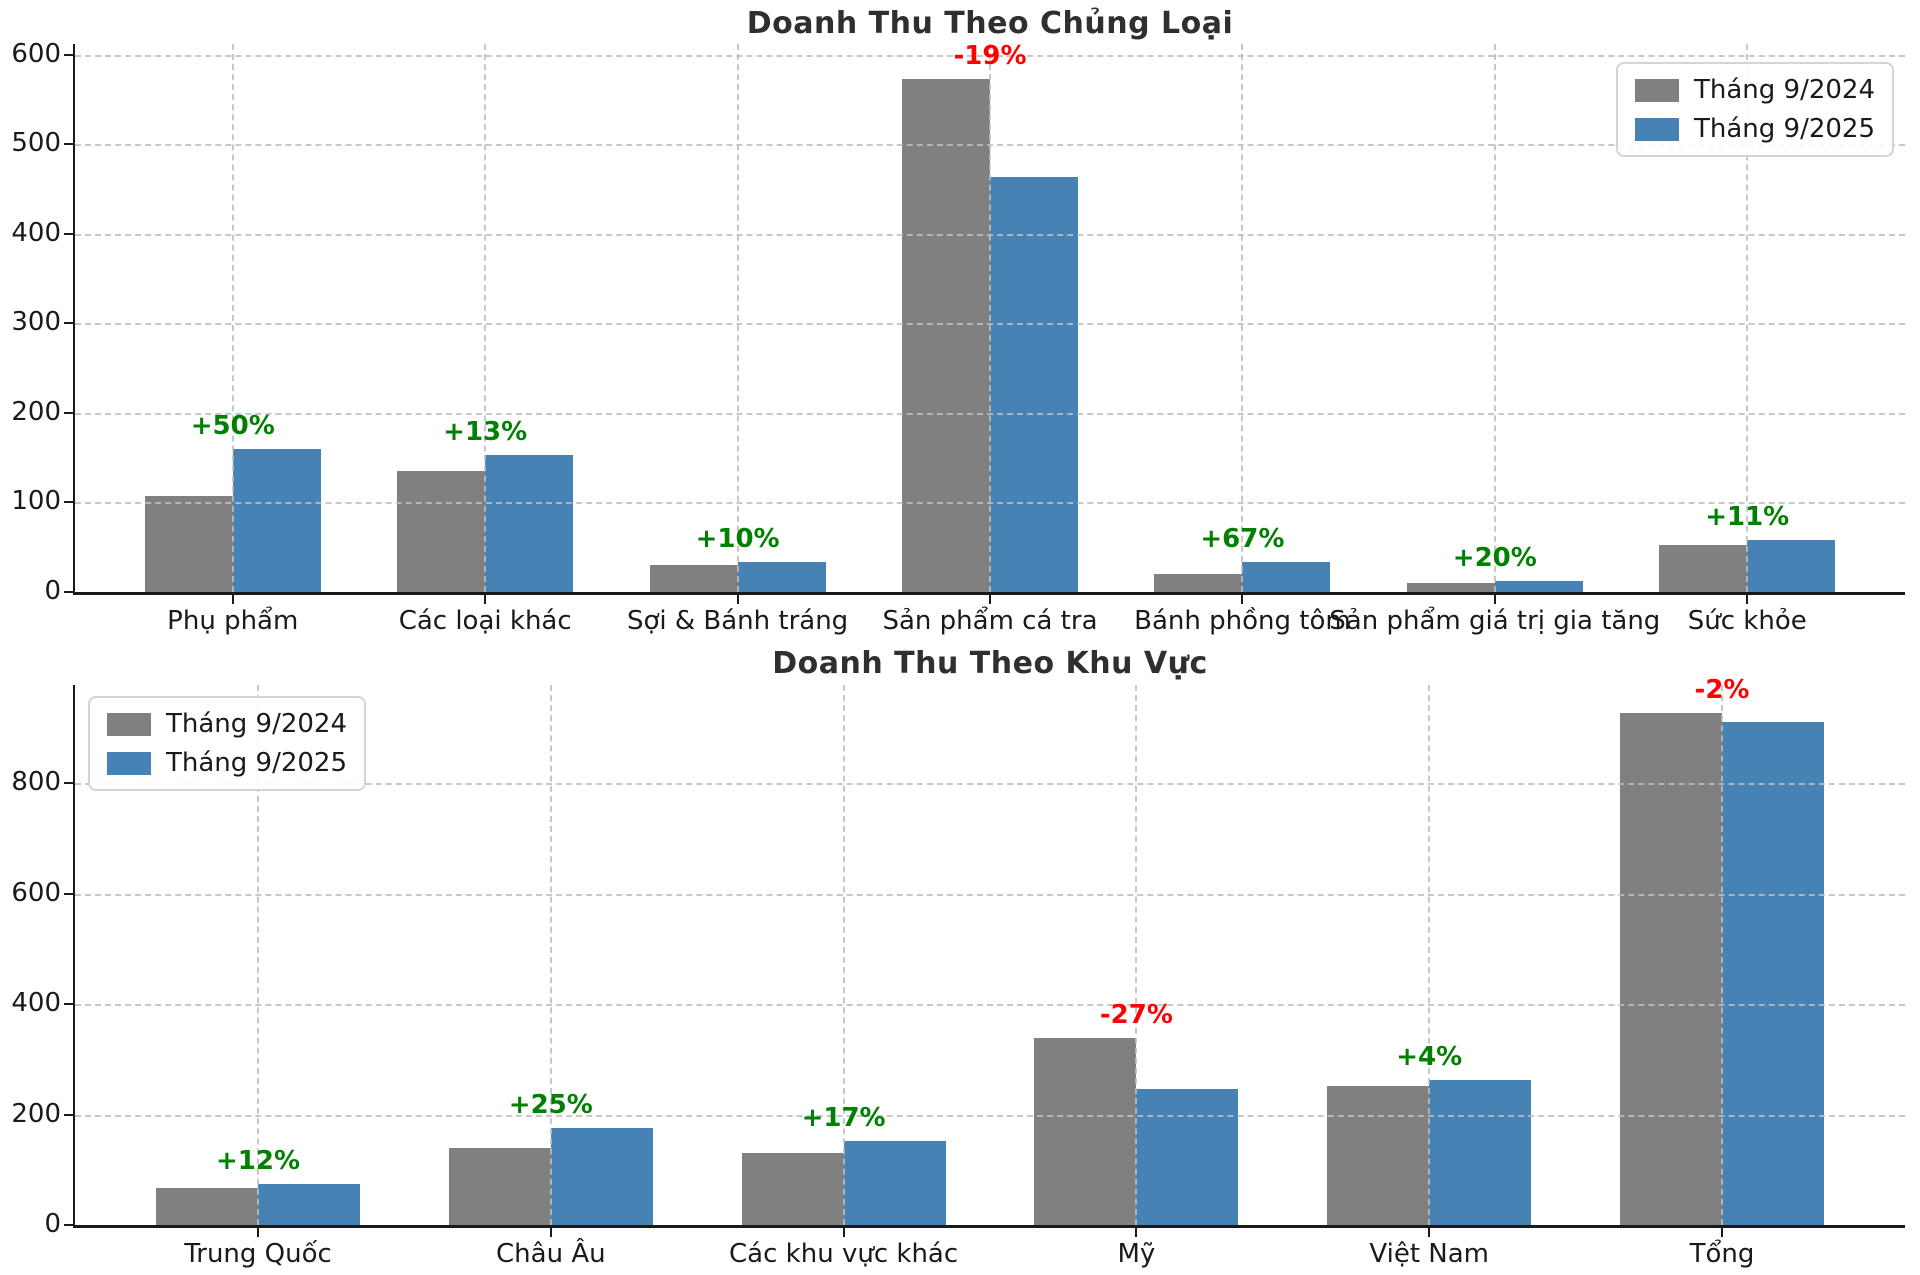 This screenshot has height=1275, width=1920. What do you see at coordinates (74, 319) in the screenshot?
I see `y-axis-line` at bounding box center [74, 319].